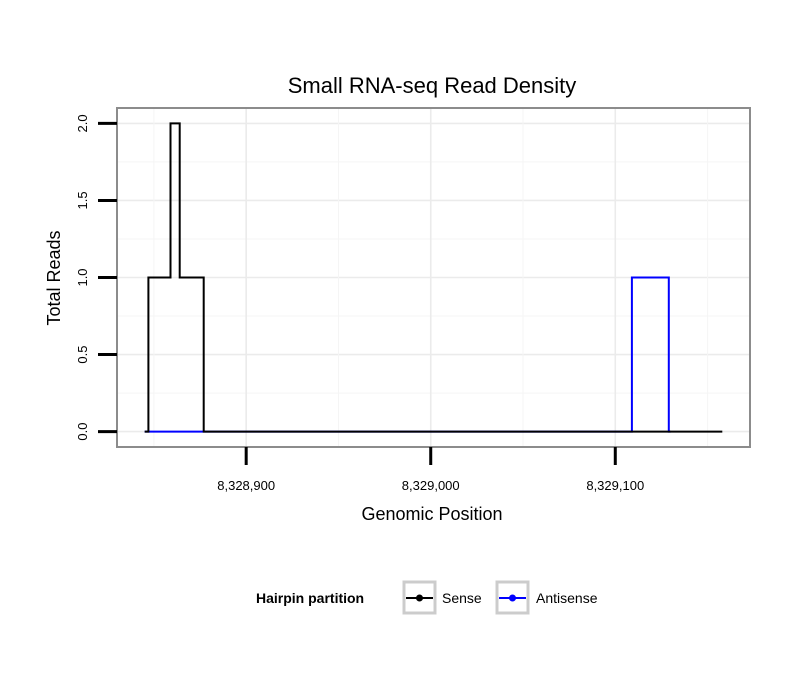 This screenshot has width=810, height=690. I want to click on x-axis: 8,328,900 8,329,000 8,329,100, so click(430, 470).